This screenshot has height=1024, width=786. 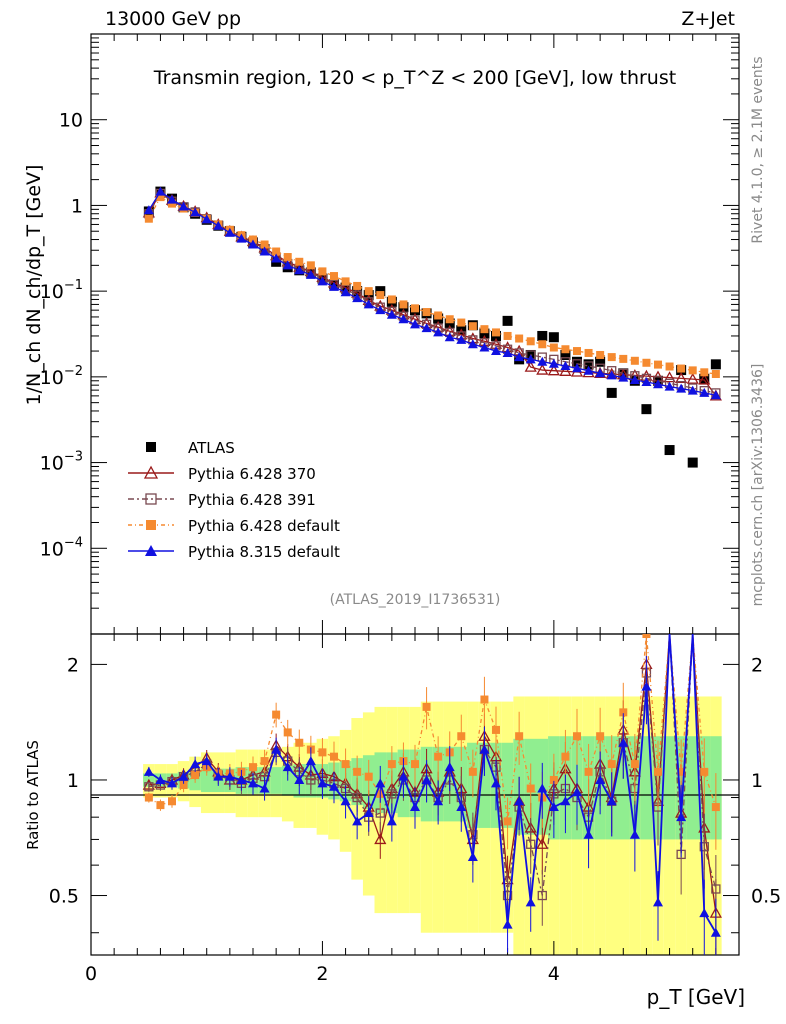 What do you see at coordinates (252, 500) in the screenshot?
I see `legend-label: Pythia 6.428 391` at bounding box center [252, 500].